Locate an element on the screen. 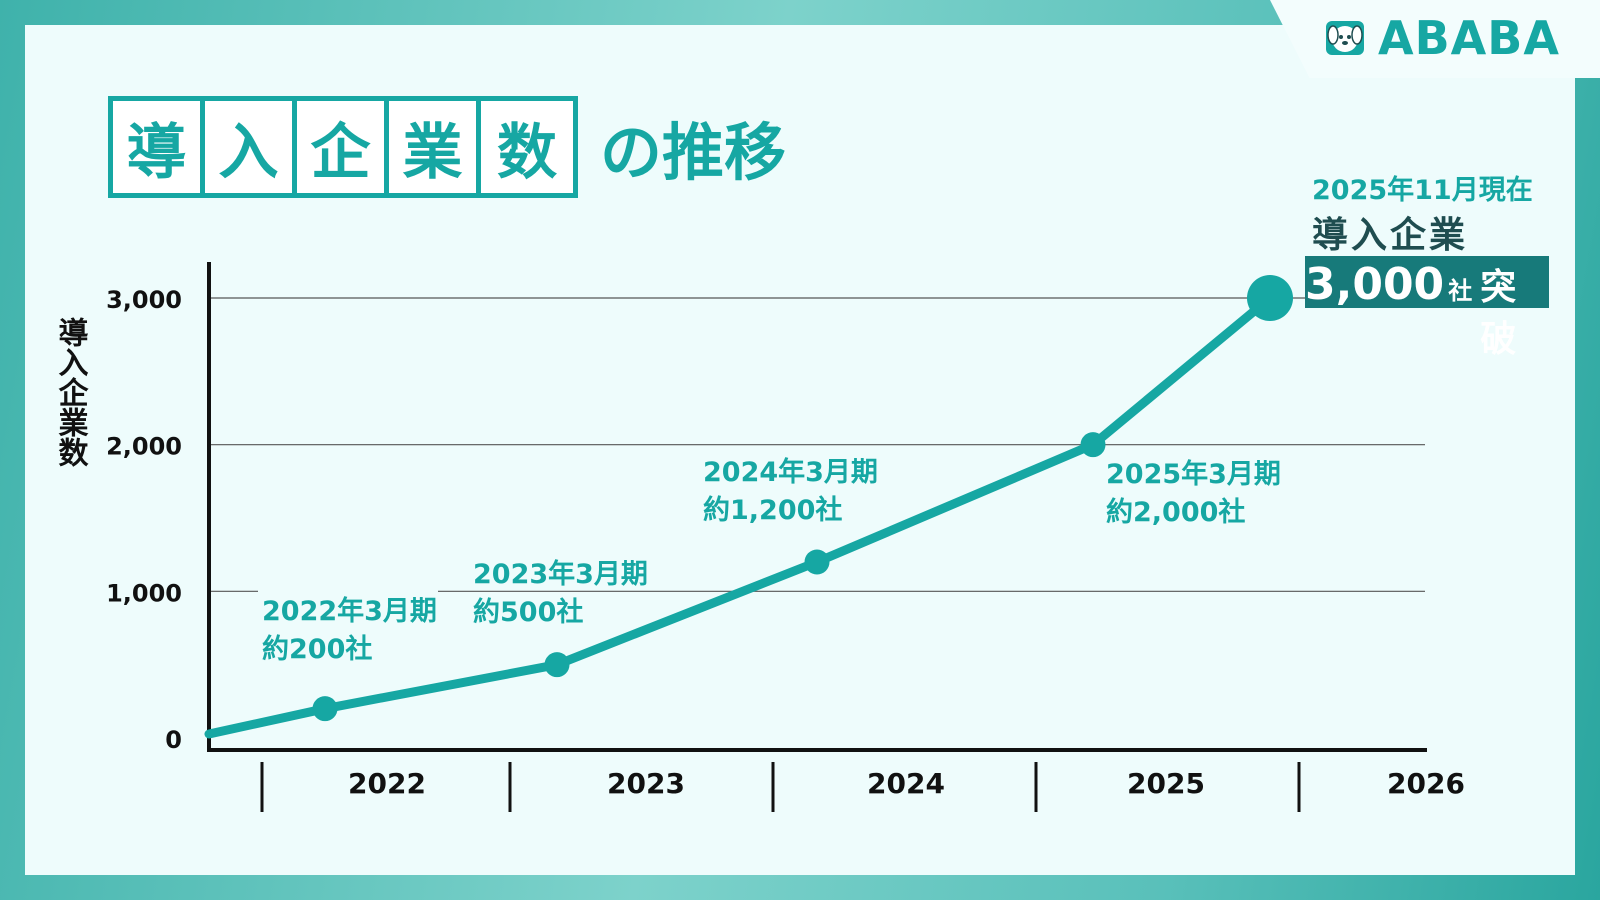  y-axis-label: 導入企業数 is located at coordinates (71, 392).